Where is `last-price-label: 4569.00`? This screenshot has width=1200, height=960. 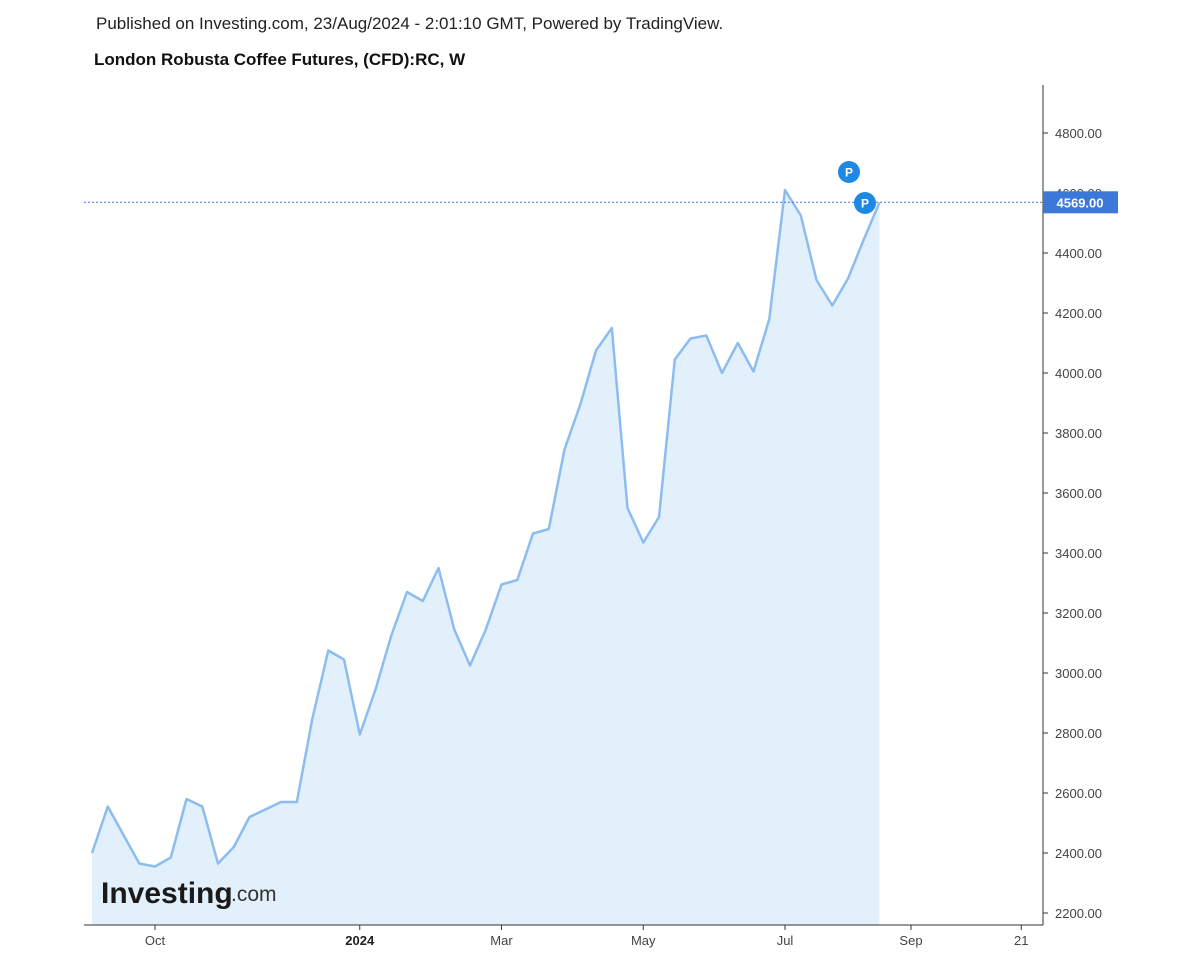
last-price-label: 4569.00 is located at coordinates (1080, 202).